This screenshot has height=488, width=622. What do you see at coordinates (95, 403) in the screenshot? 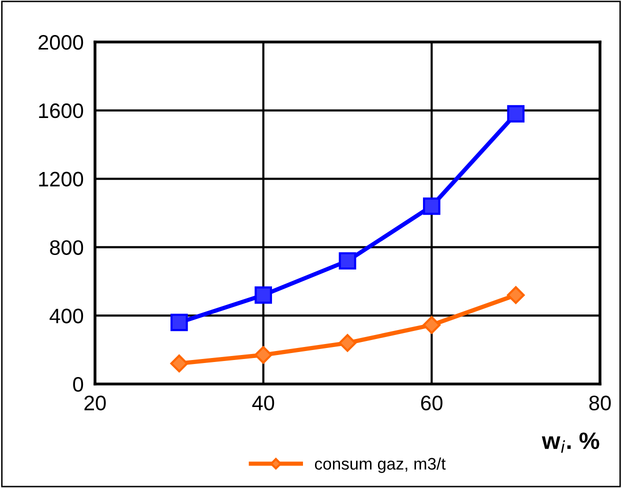
I see `x-tick-label: 20` at bounding box center [95, 403].